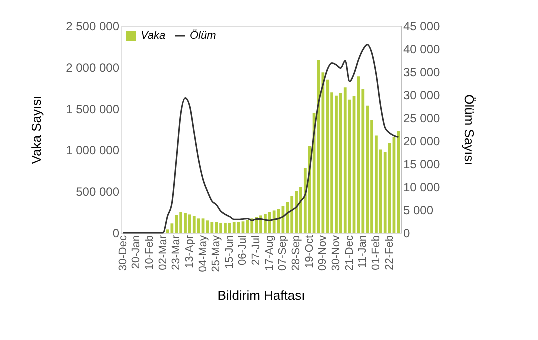  I want to click on x-tick-label: 13-Apr, so click(190, 252).